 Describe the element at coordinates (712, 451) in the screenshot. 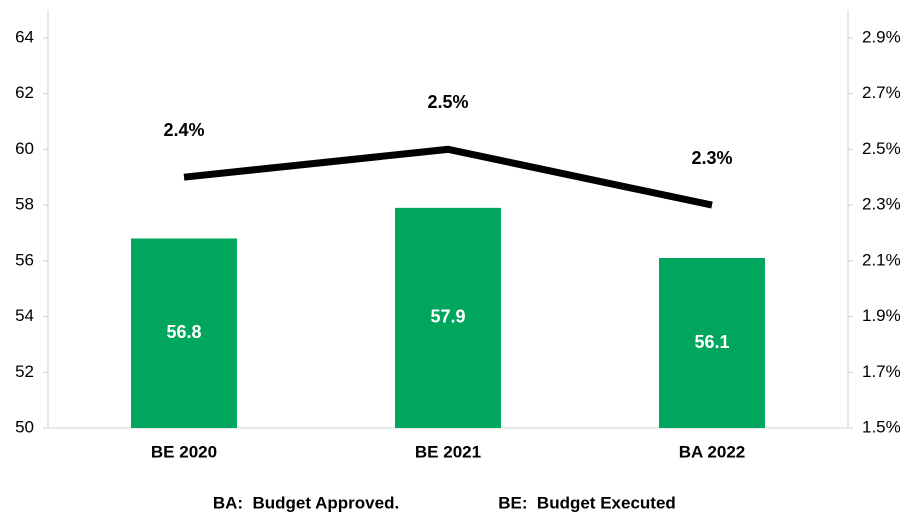

I see `x-tick-label: BA 2022` at that location.